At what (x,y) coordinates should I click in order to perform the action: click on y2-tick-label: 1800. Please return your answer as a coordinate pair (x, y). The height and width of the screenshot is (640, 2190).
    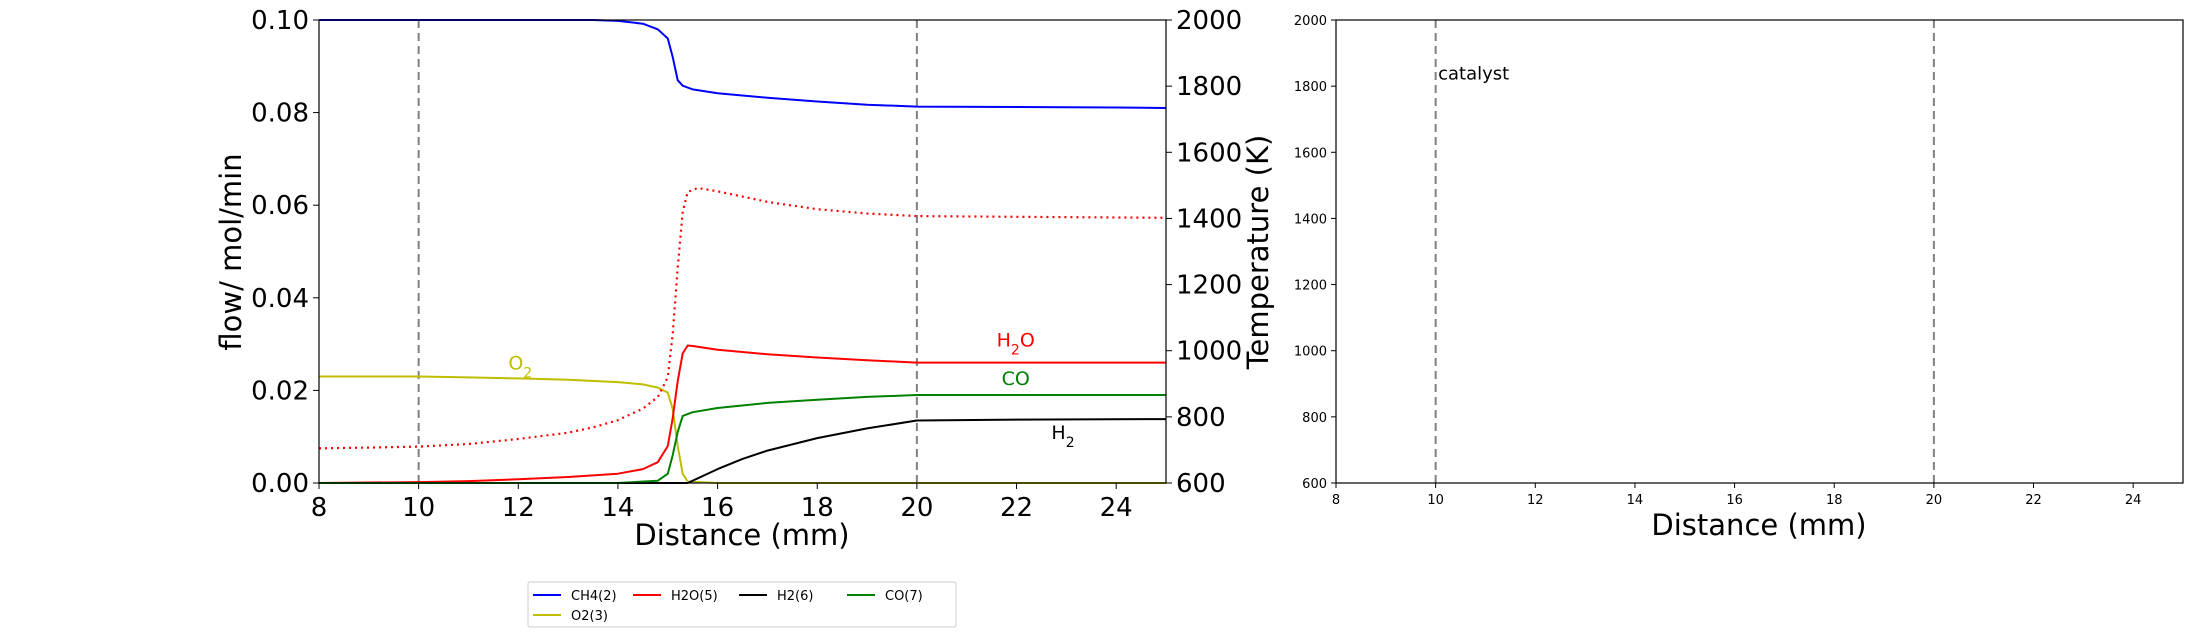
    Looking at the image, I should click on (1209, 87).